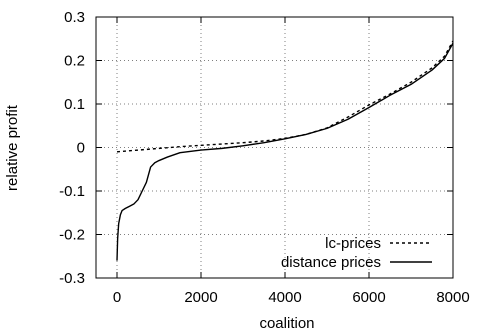 The image size is (478, 334). Describe the element at coordinates (74, 61) in the screenshot. I see `y-tick-label: 0.2` at that location.